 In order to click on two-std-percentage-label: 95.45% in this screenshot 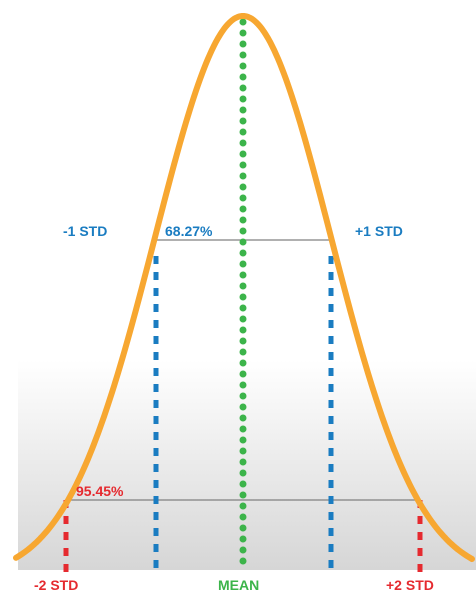, I will do `click(100, 491)`.